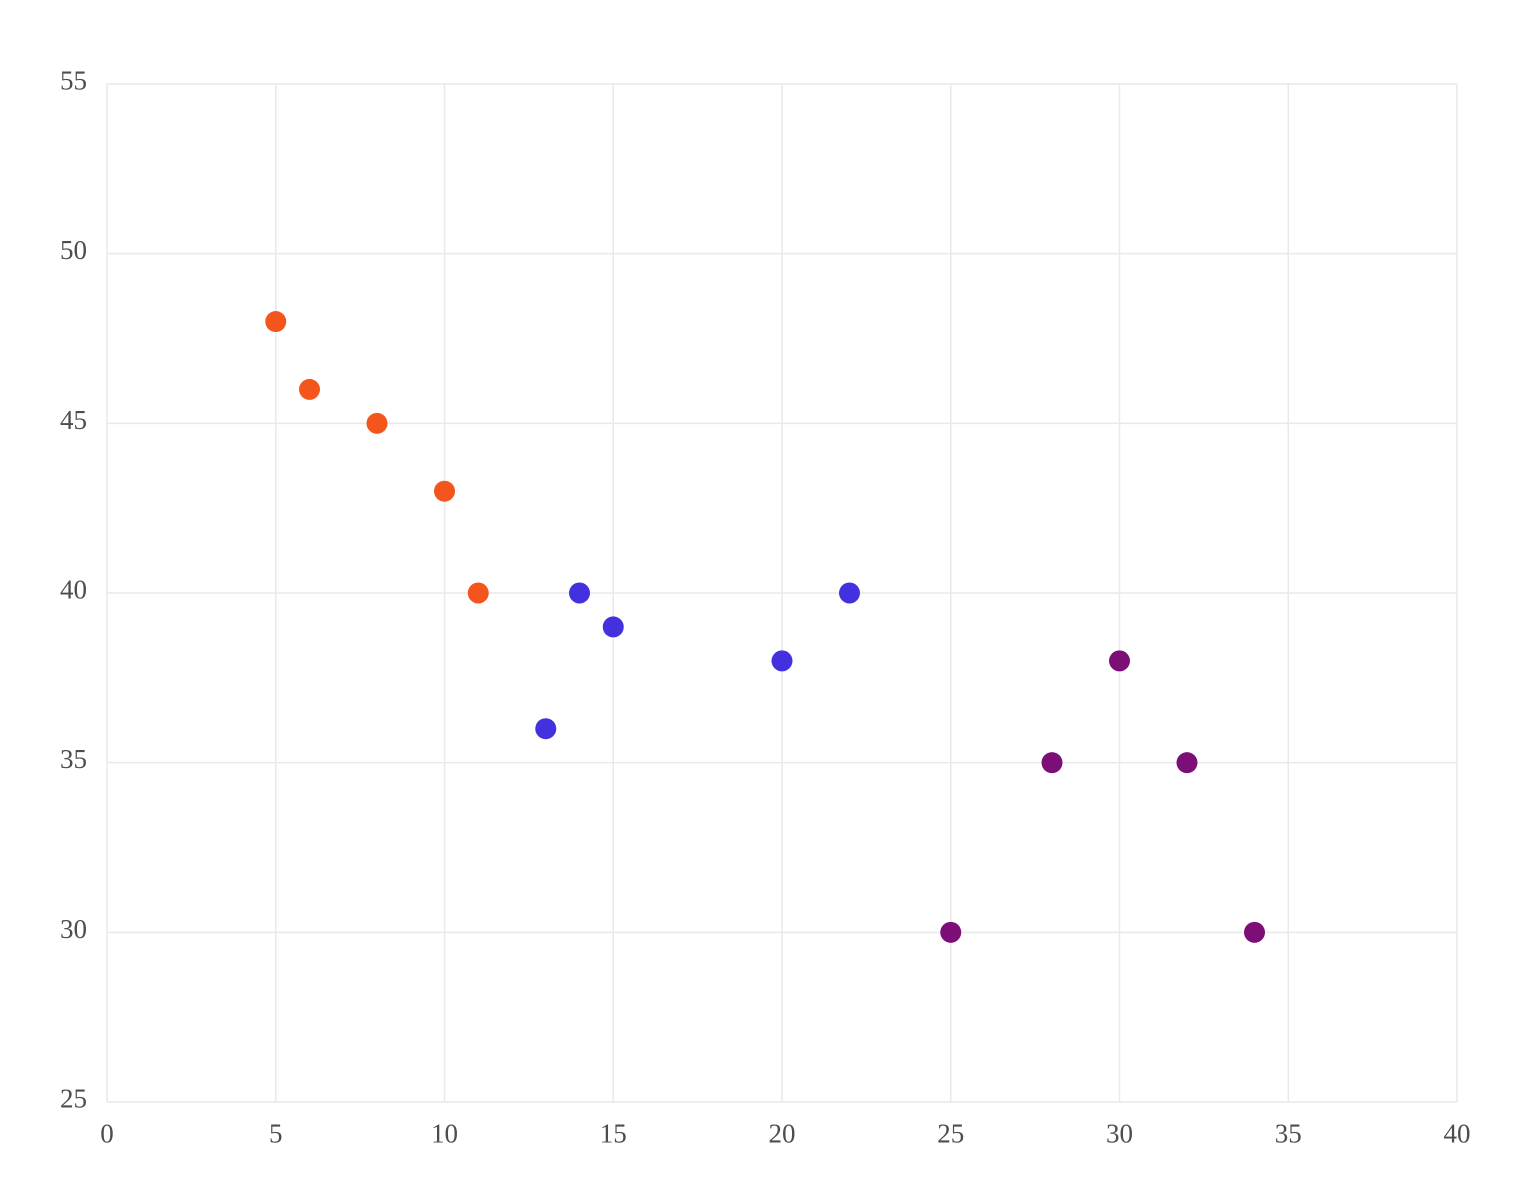 The height and width of the screenshot is (1202, 1528). I want to click on y-tick-label: 40, so click(73, 589).